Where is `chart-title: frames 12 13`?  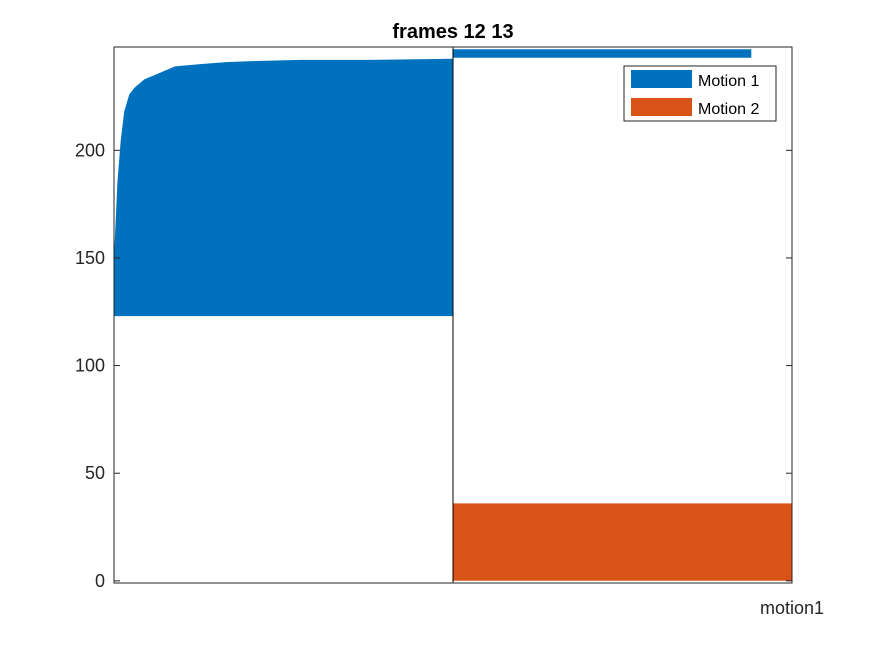
chart-title: frames 12 13 is located at coordinates (452, 32).